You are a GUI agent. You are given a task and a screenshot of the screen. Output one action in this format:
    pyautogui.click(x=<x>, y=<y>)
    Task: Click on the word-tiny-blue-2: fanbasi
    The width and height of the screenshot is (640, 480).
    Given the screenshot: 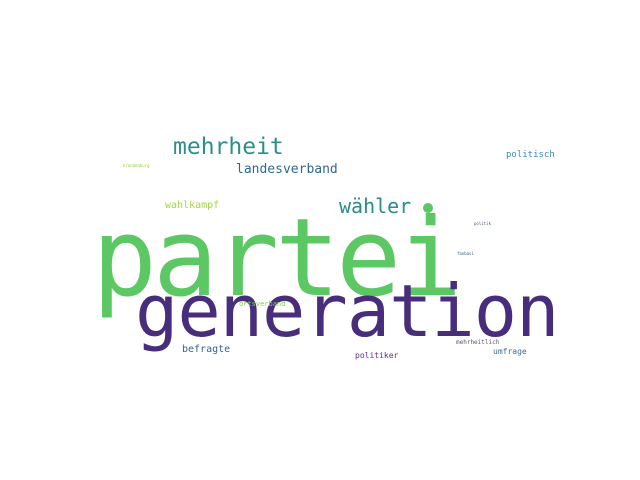 What is the action you would take?
    pyautogui.click(x=465, y=253)
    